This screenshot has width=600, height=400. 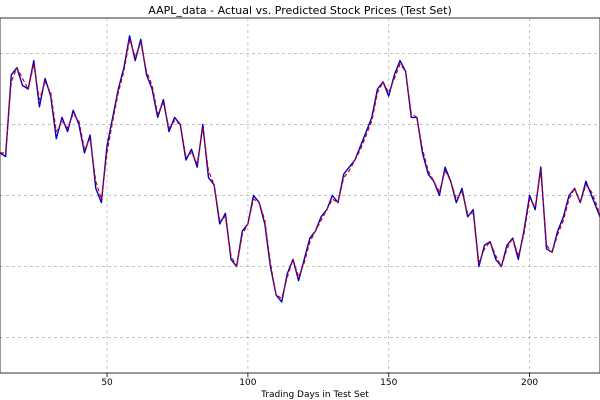 I want to click on tick-layer: 50 100 150 200, so click(x=319, y=380).